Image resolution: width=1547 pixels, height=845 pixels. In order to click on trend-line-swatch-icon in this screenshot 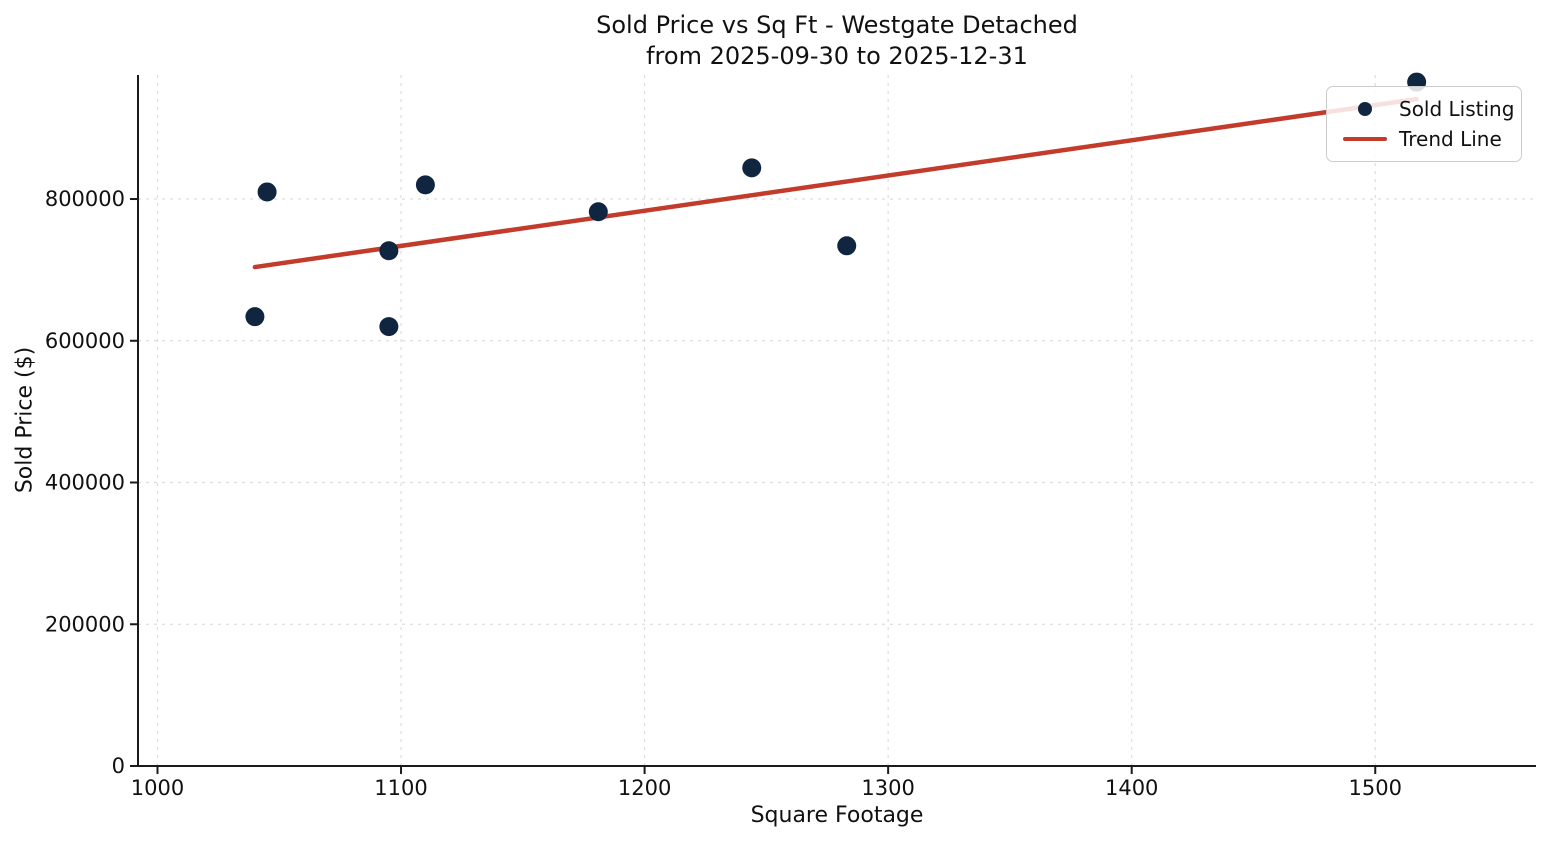, I will do `click(1365, 139)`.